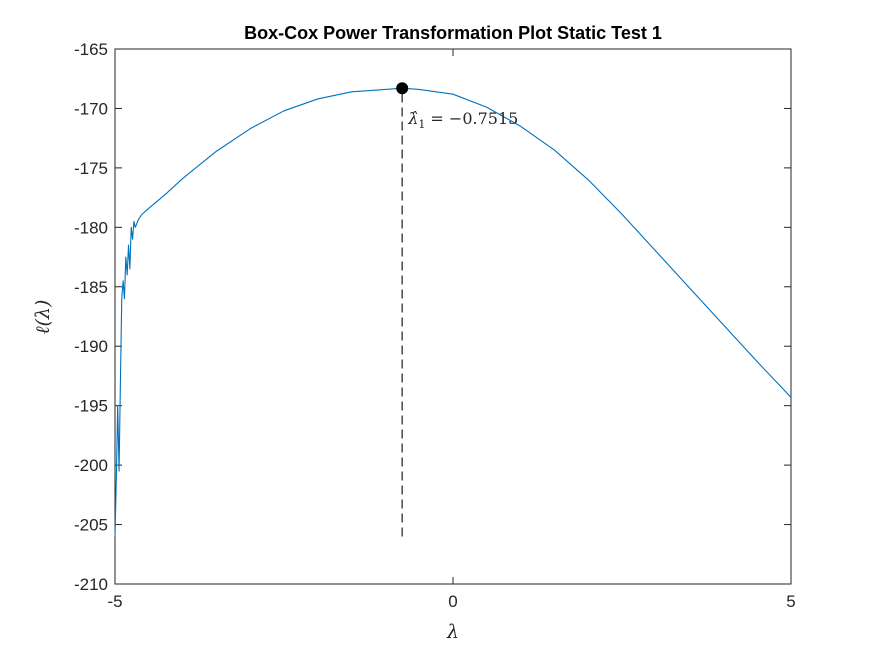  What do you see at coordinates (91, 227) in the screenshot?
I see `y-tick-label: -180` at bounding box center [91, 227].